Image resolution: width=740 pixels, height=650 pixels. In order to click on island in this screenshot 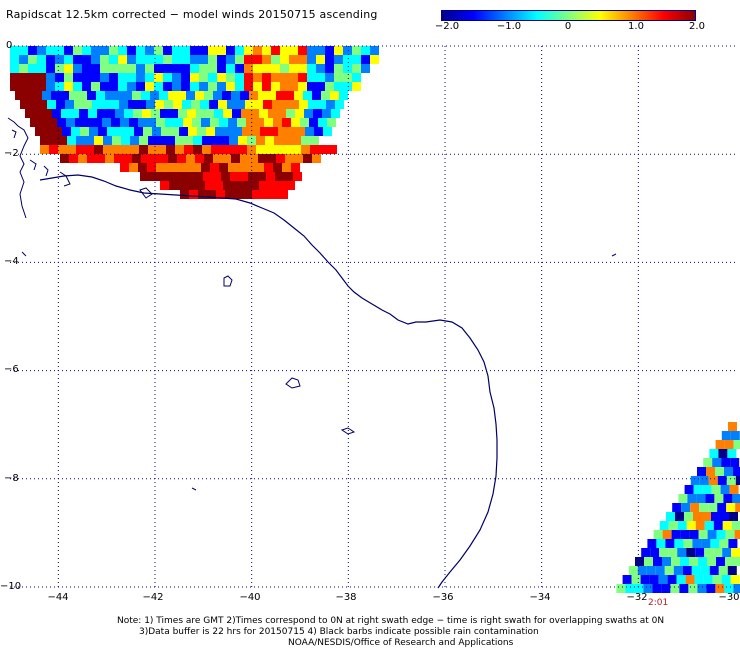, I will do `click(39, 168)`.